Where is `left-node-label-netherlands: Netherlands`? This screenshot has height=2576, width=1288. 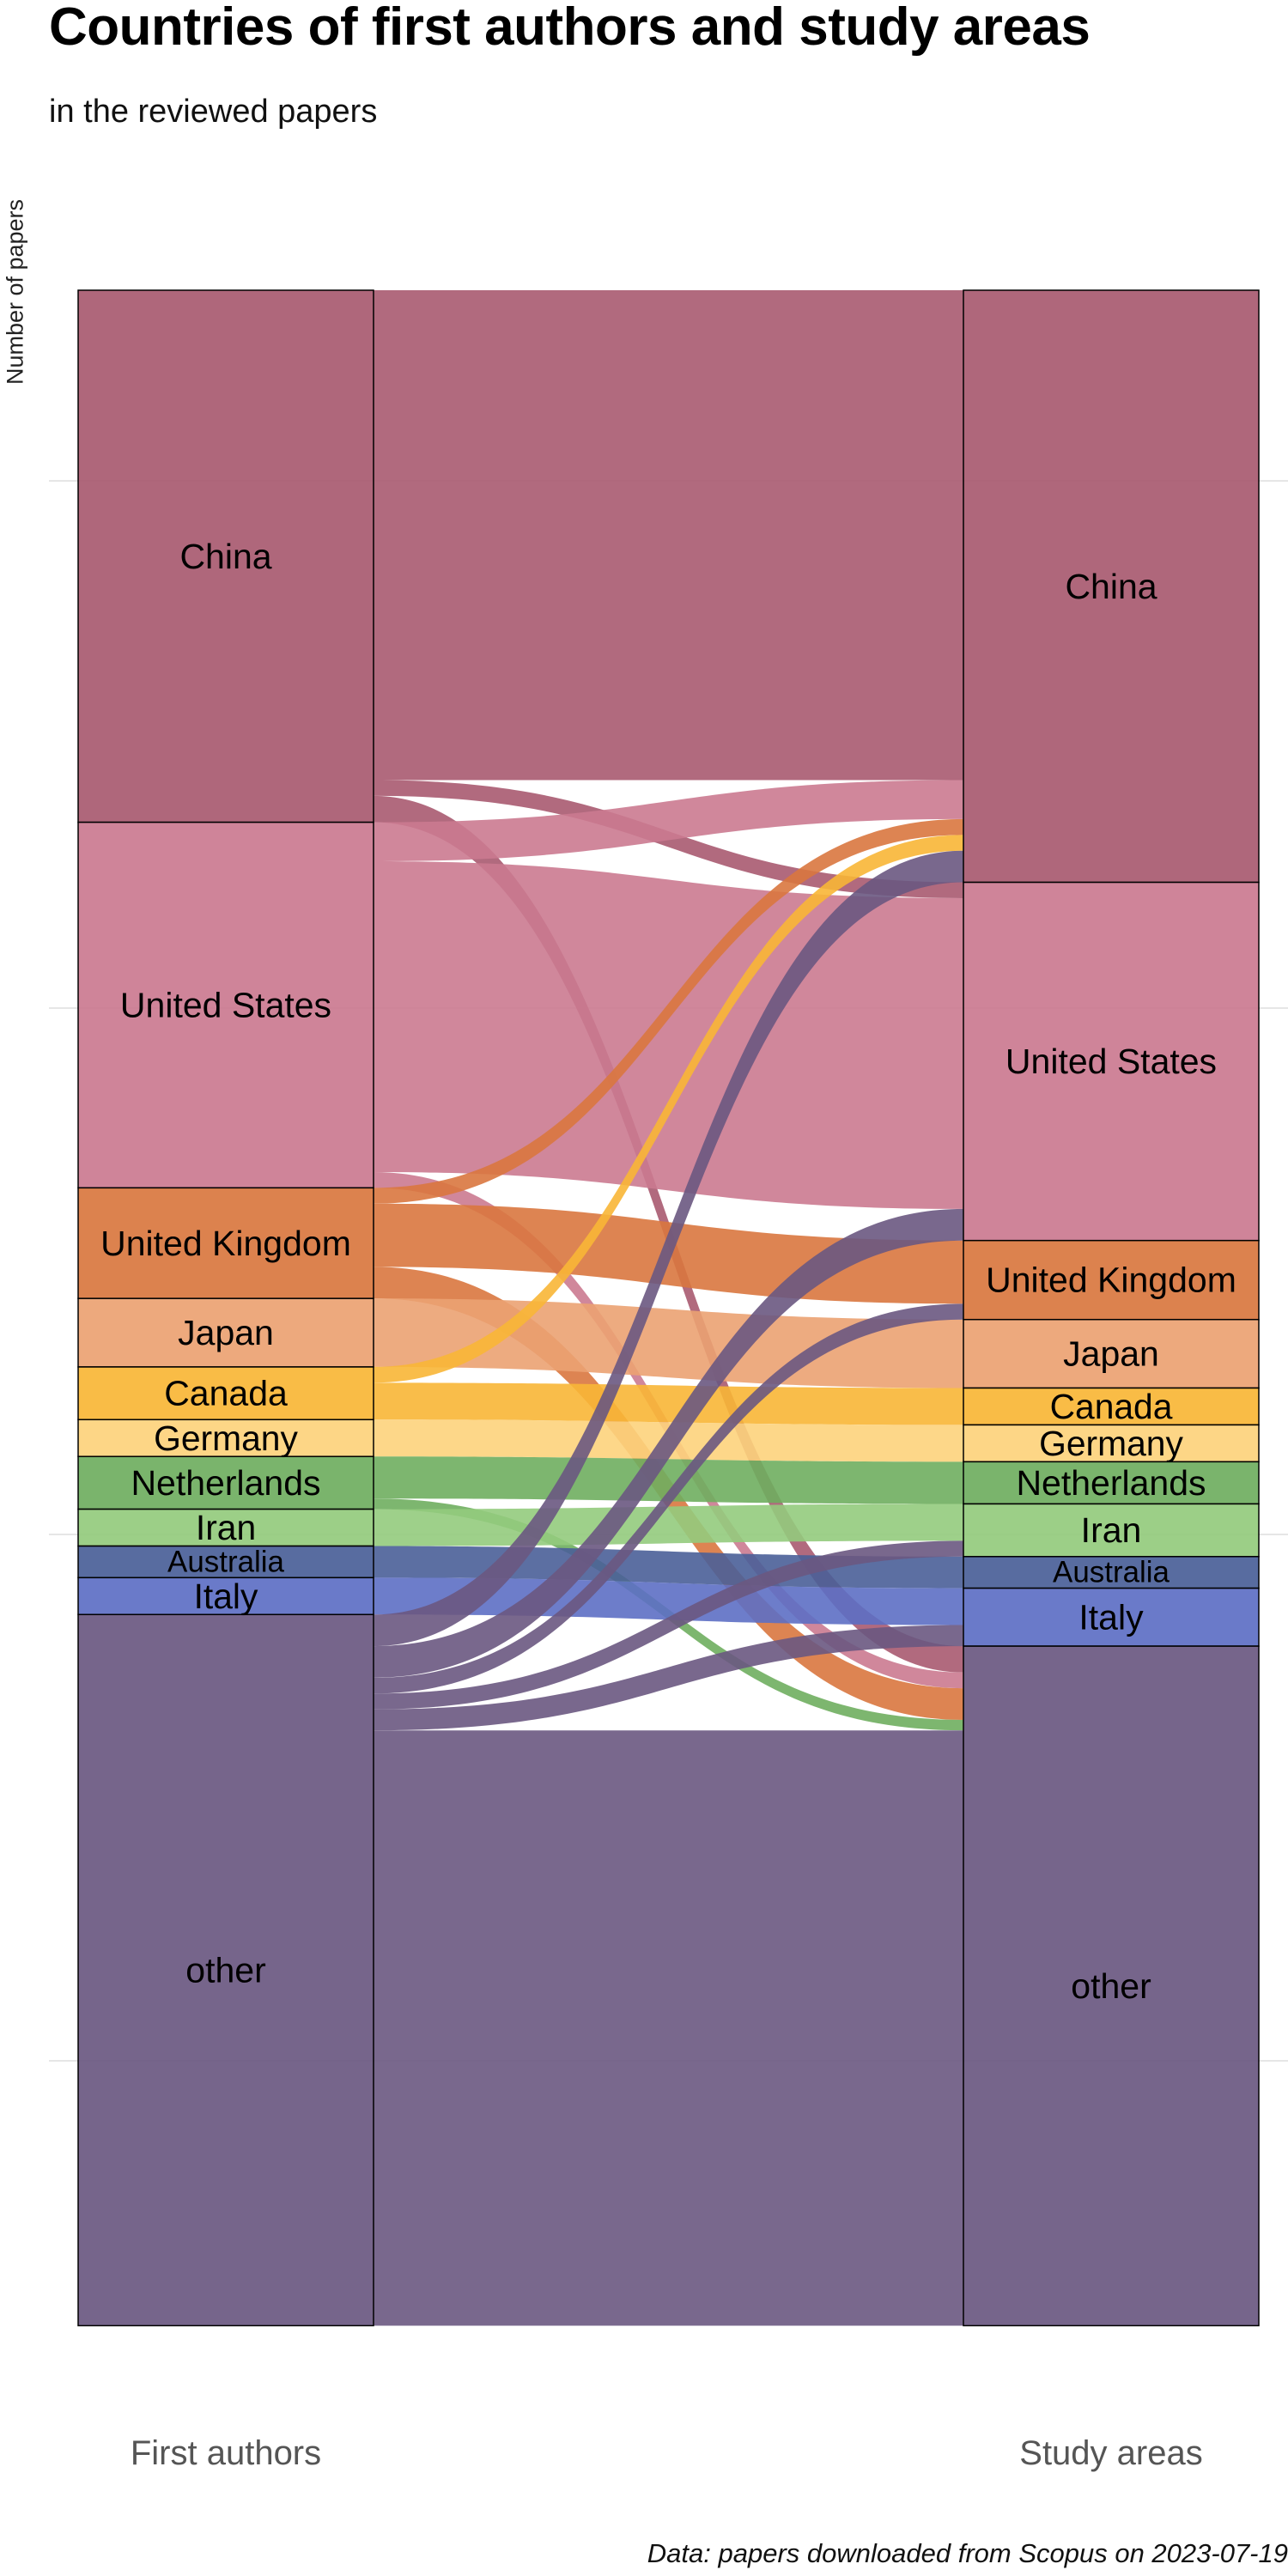 left-node-label-netherlands: Netherlands is located at coordinates (226, 1483).